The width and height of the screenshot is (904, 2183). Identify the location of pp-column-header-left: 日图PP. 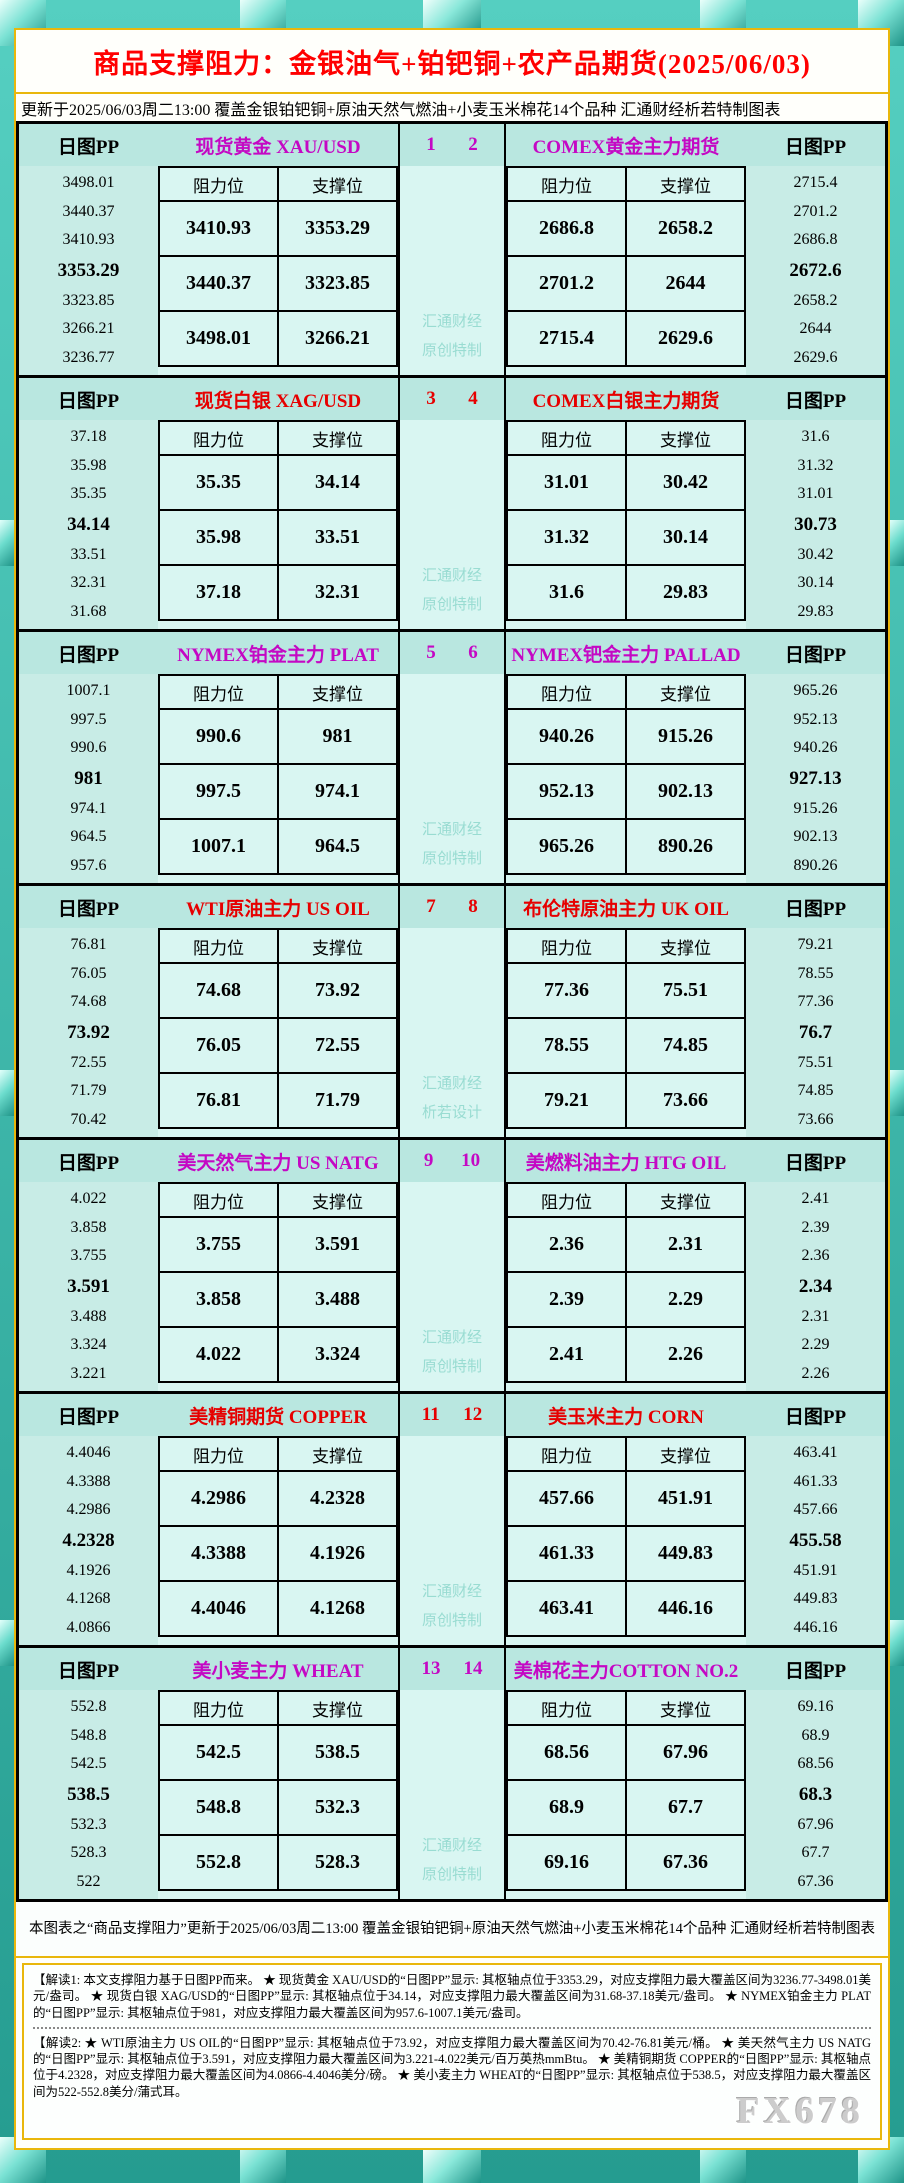
(88, 399).